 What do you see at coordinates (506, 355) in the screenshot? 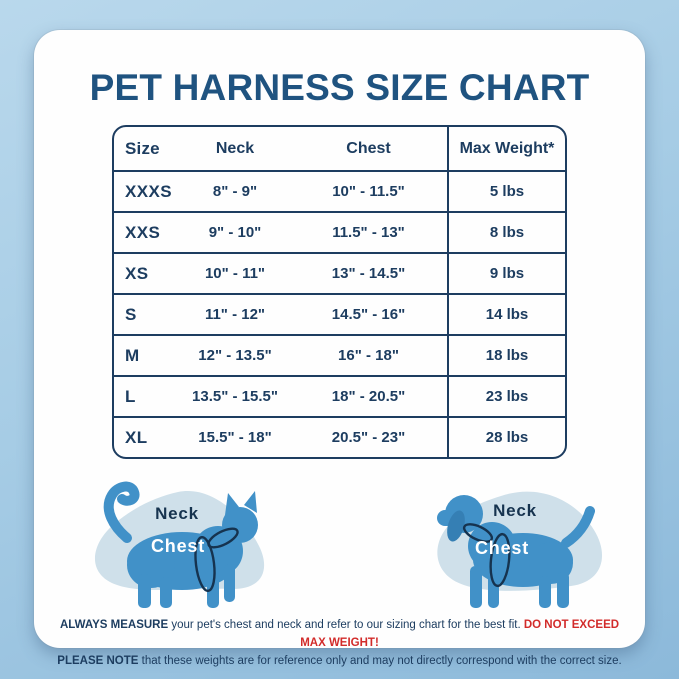
I see `cell-max-weight: 18 lbs` at bounding box center [506, 355].